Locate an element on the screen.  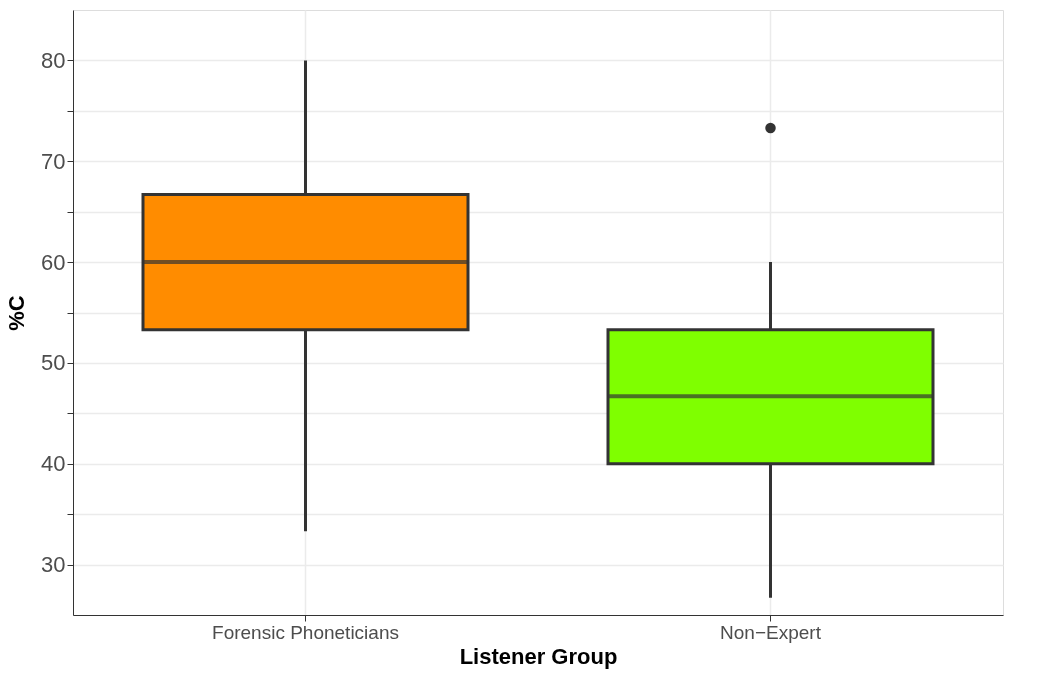
y-tick-label: 80 is located at coordinates (53, 60).